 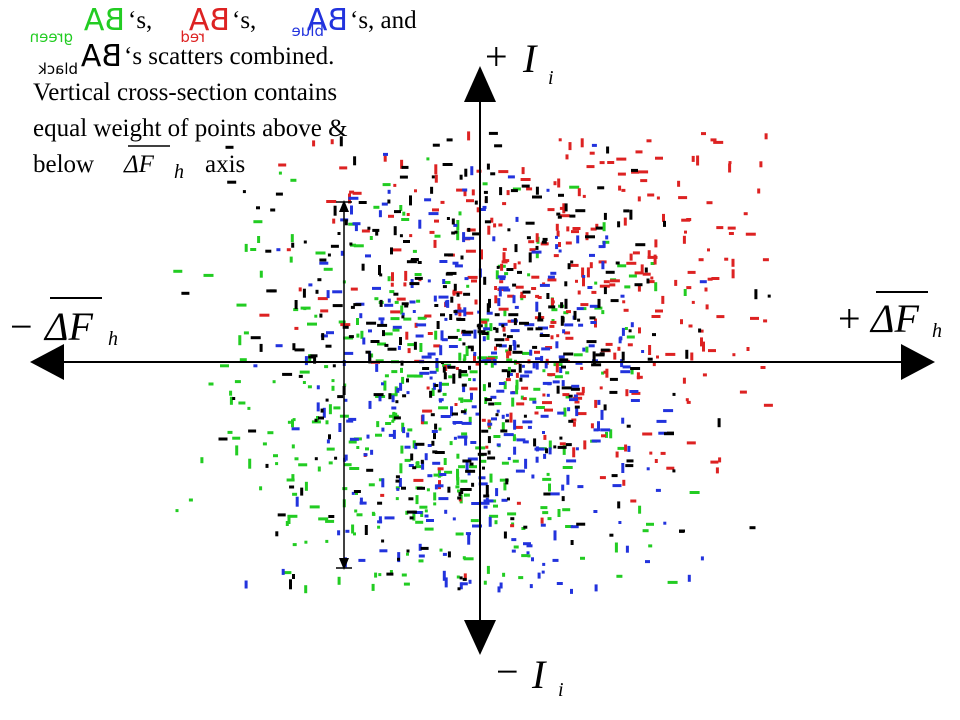 What do you see at coordinates (101, 56) in the screenshot?
I see `symbol: BA` at bounding box center [101, 56].